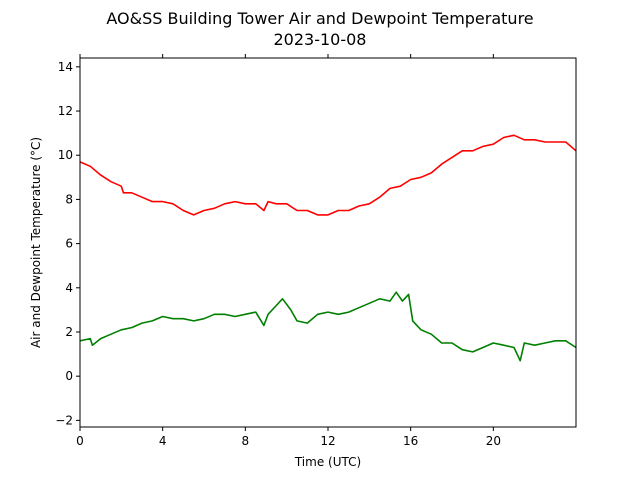  Describe the element at coordinates (246, 441) in the screenshot. I see `x-tick-label: 8` at that location.